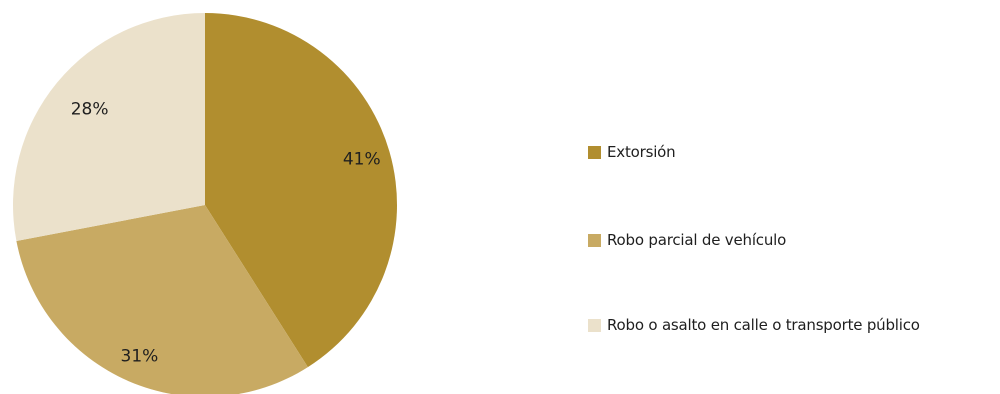 The image size is (1000, 394). I want to click on legend-label-extorsion: Extorsión, so click(641, 152).